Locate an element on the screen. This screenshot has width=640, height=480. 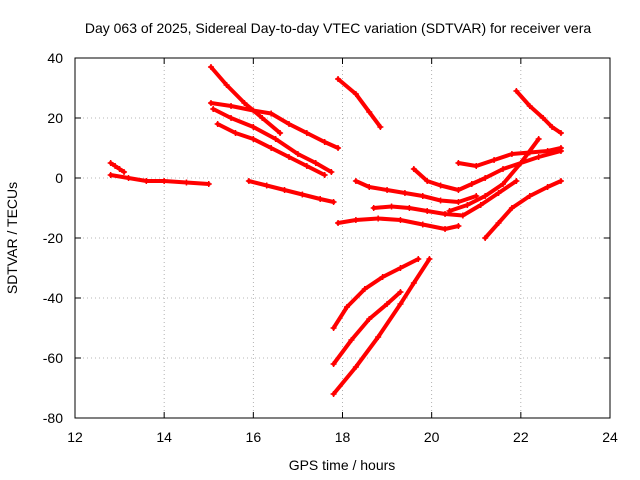
y-tick-label-0: 0 is located at coordinates (59, 178).